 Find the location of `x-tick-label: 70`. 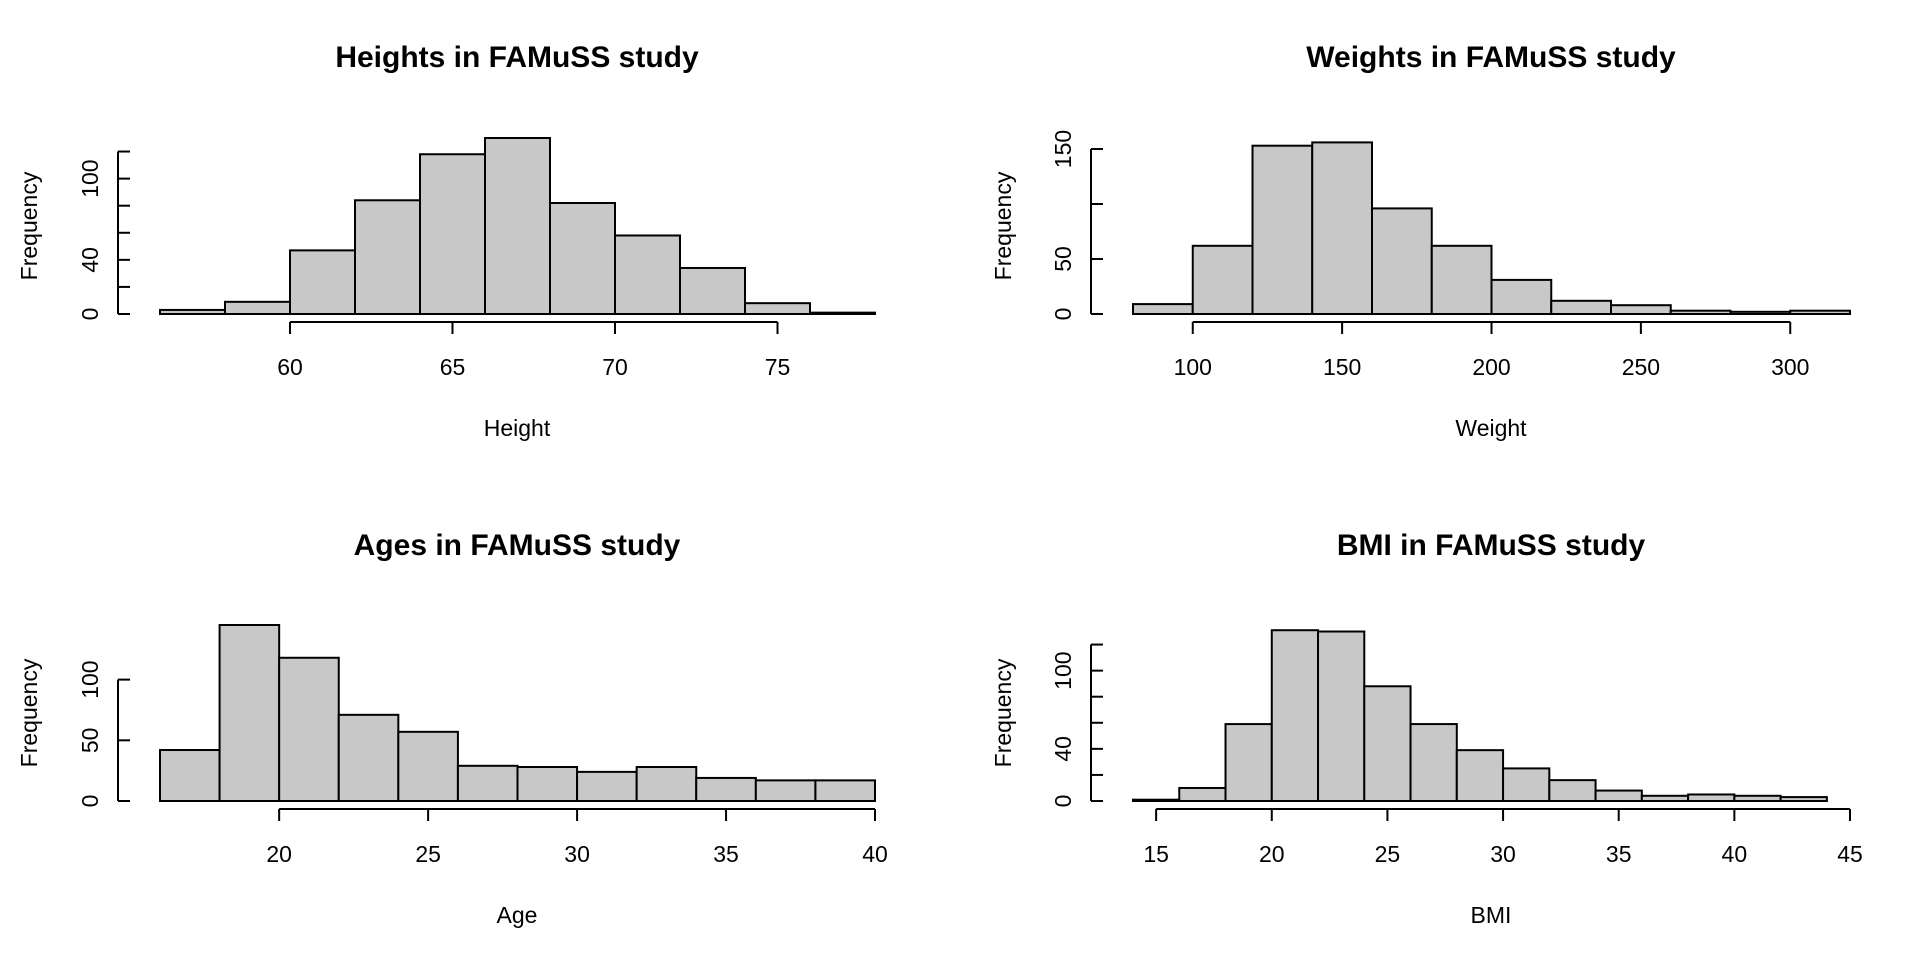

x-tick-label: 70 is located at coordinates (615, 367).